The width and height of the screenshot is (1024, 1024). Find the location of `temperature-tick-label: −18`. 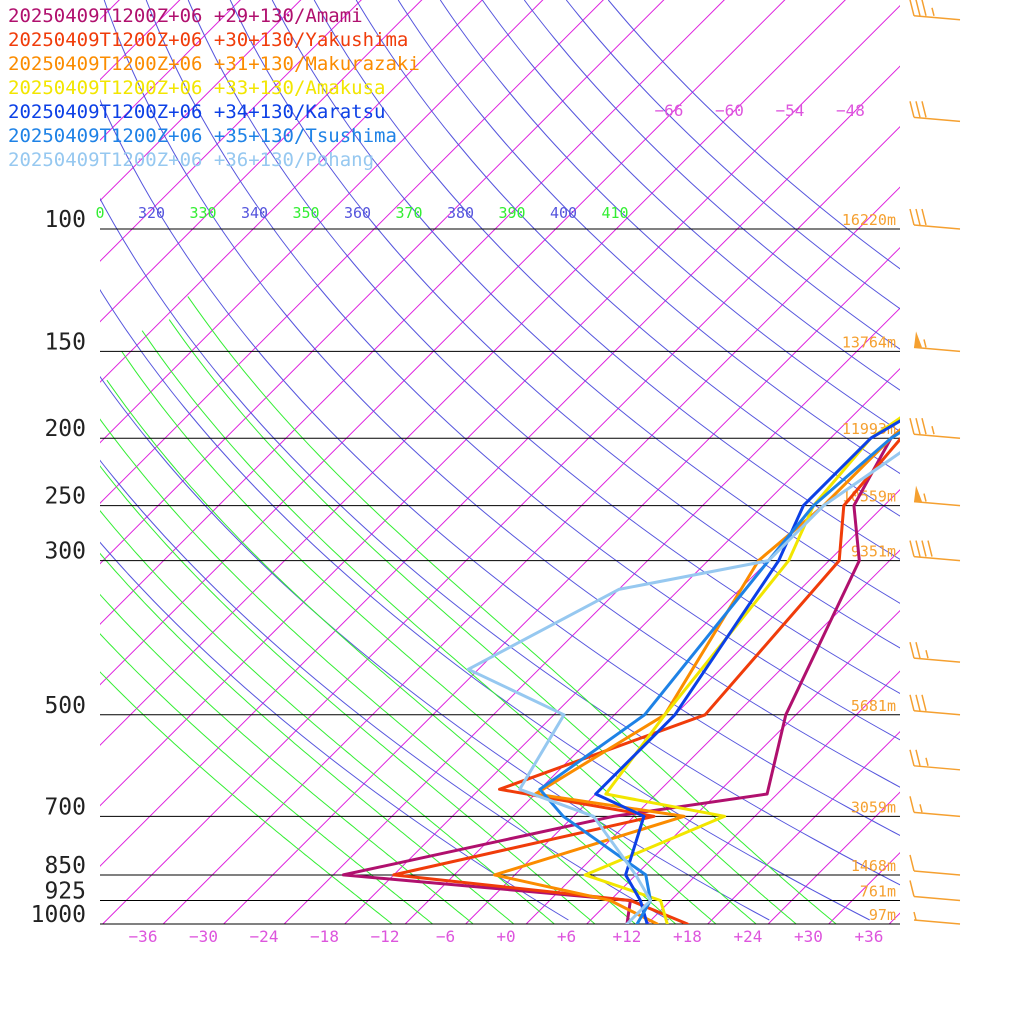

temperature-tick-label: −18 is located at coordinates (324, 936).